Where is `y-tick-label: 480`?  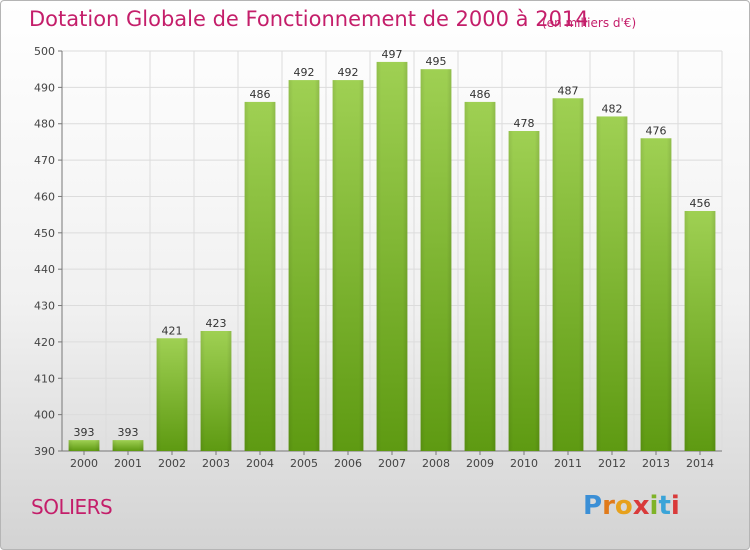
y-tick-label: 480 is located at coordinates (44, 124).